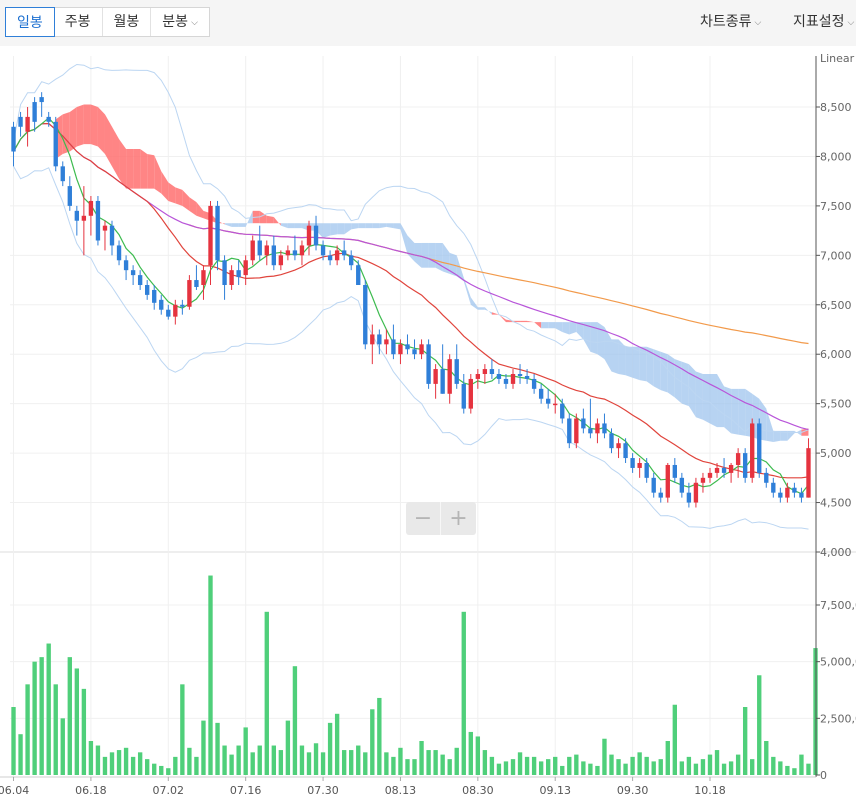 Image resolution: width=856 pixels, height=807 pixels. What do you see at coordinates (323, 790) in the screenshot?
I see `date-tick-label: 07.30` at bounding box center [323, 790].